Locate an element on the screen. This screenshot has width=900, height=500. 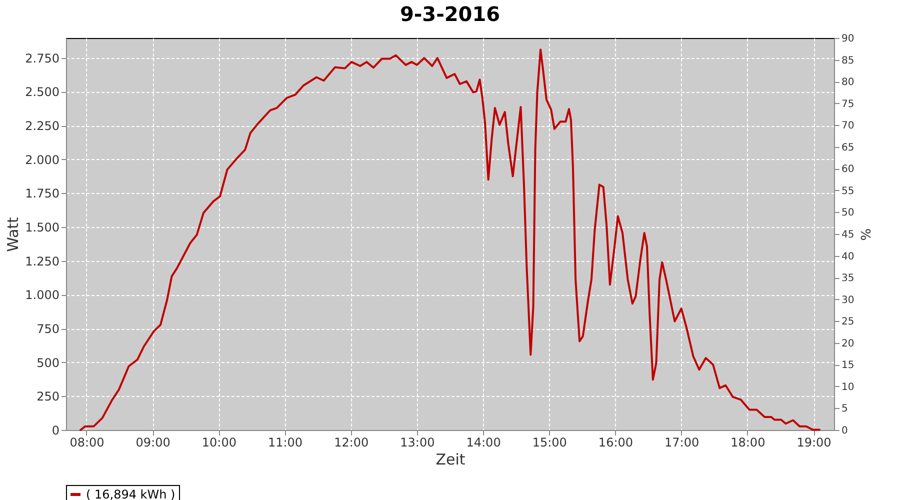
y-tick-label: 0 is located at coordinates (56, 431).